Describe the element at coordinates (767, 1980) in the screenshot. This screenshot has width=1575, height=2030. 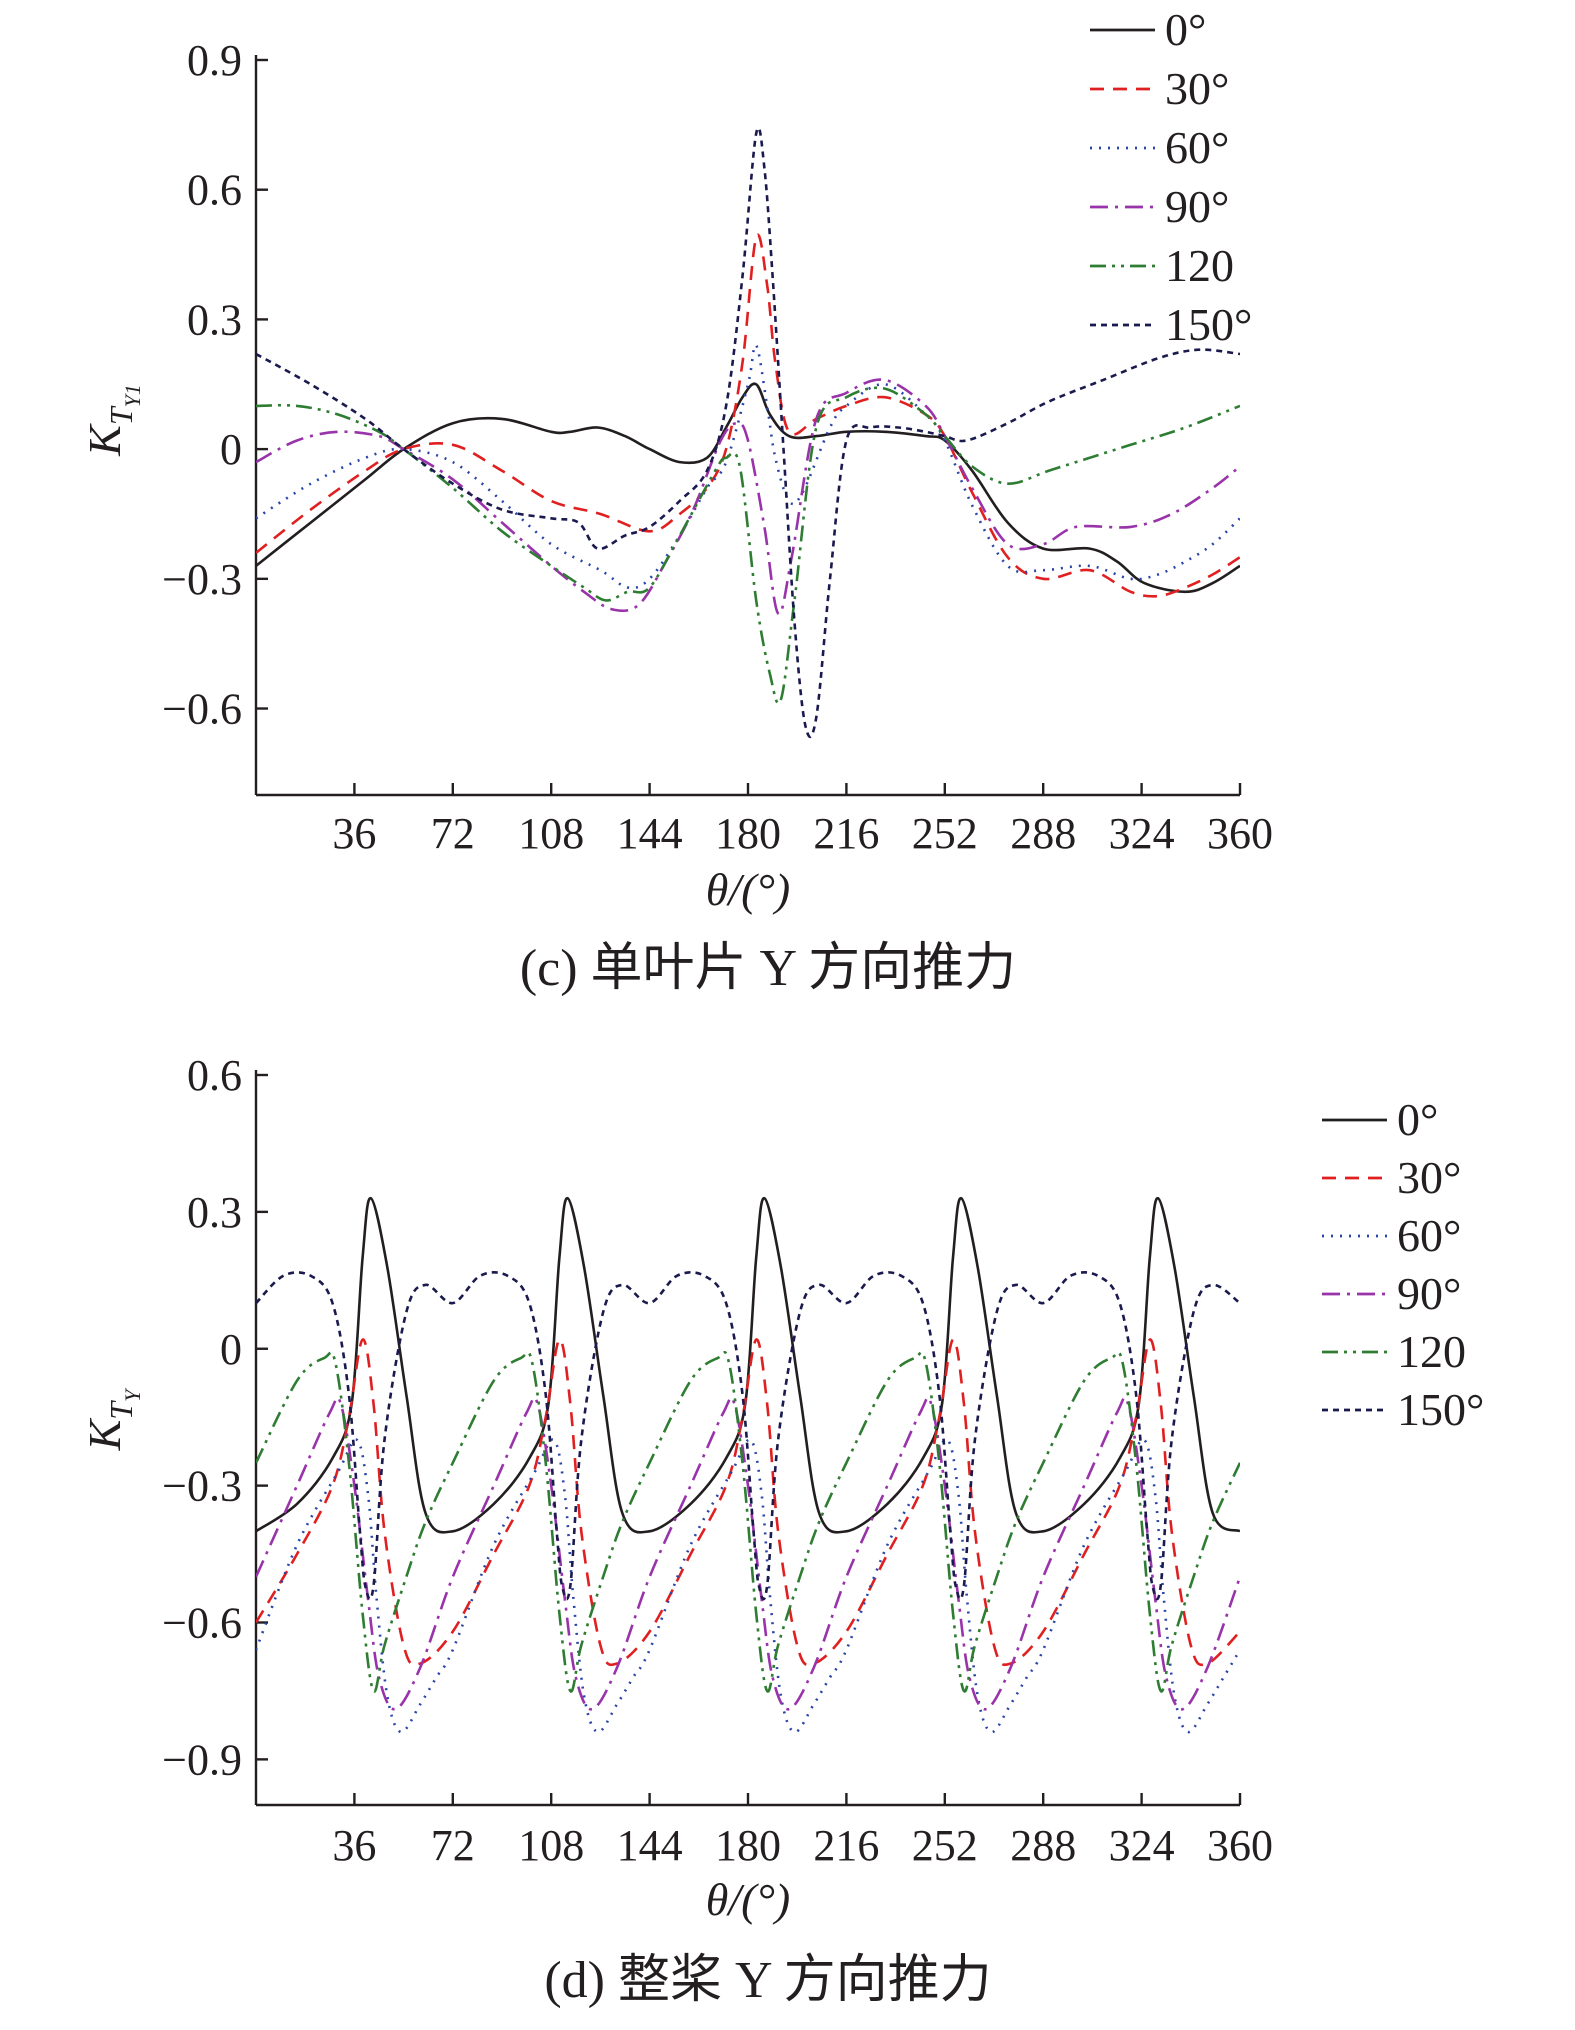
I see `chart-caption: (d) 整桨 Y 方向推力` at that location.